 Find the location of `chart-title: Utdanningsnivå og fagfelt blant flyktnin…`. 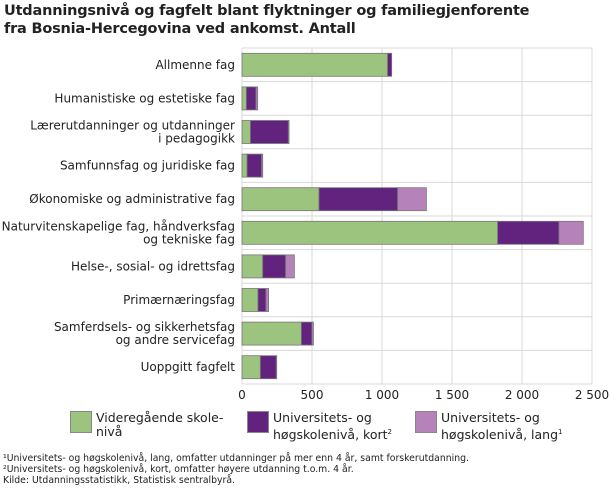

chart-title: Utdanningsnivå og fagfelt blant flyktnin… is located at coordinates (267, 20).